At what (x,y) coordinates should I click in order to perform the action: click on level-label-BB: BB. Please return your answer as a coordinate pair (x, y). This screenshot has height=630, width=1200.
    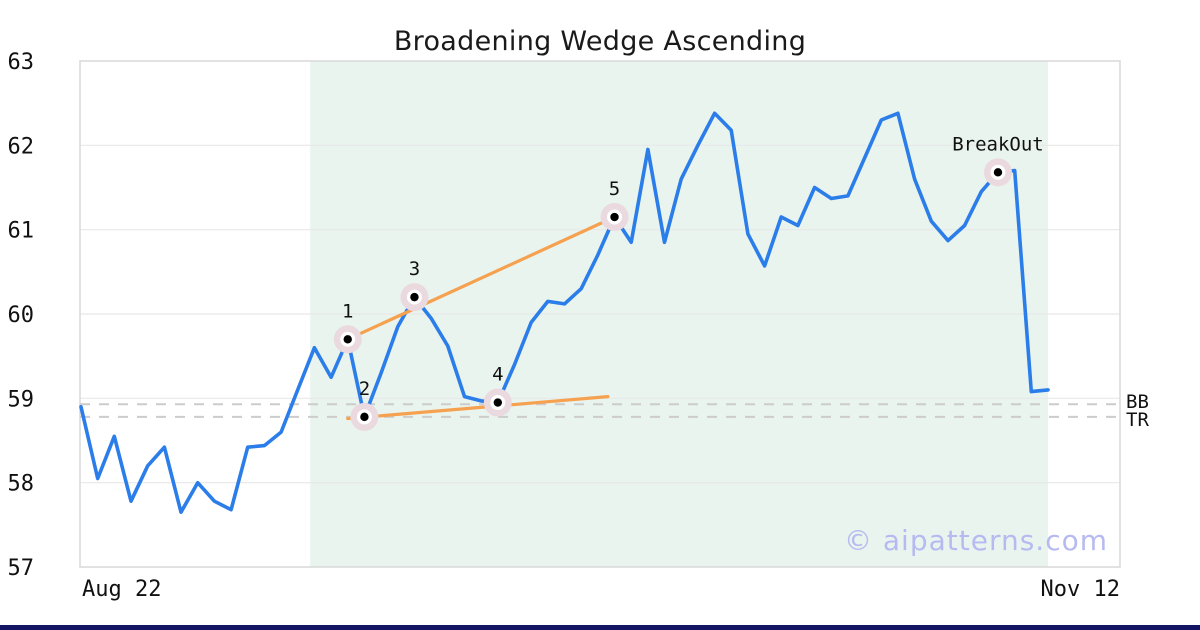
    Looking at the image, I should click on (1137, 402).